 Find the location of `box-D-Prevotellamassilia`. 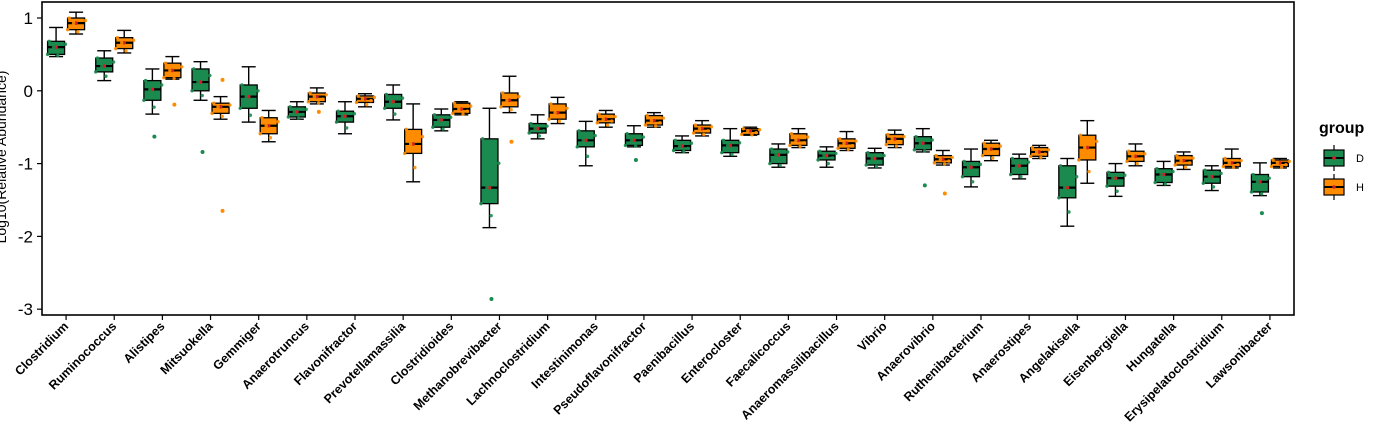

box-D-Prevotellamassilia is located at coordinates (393, 102).